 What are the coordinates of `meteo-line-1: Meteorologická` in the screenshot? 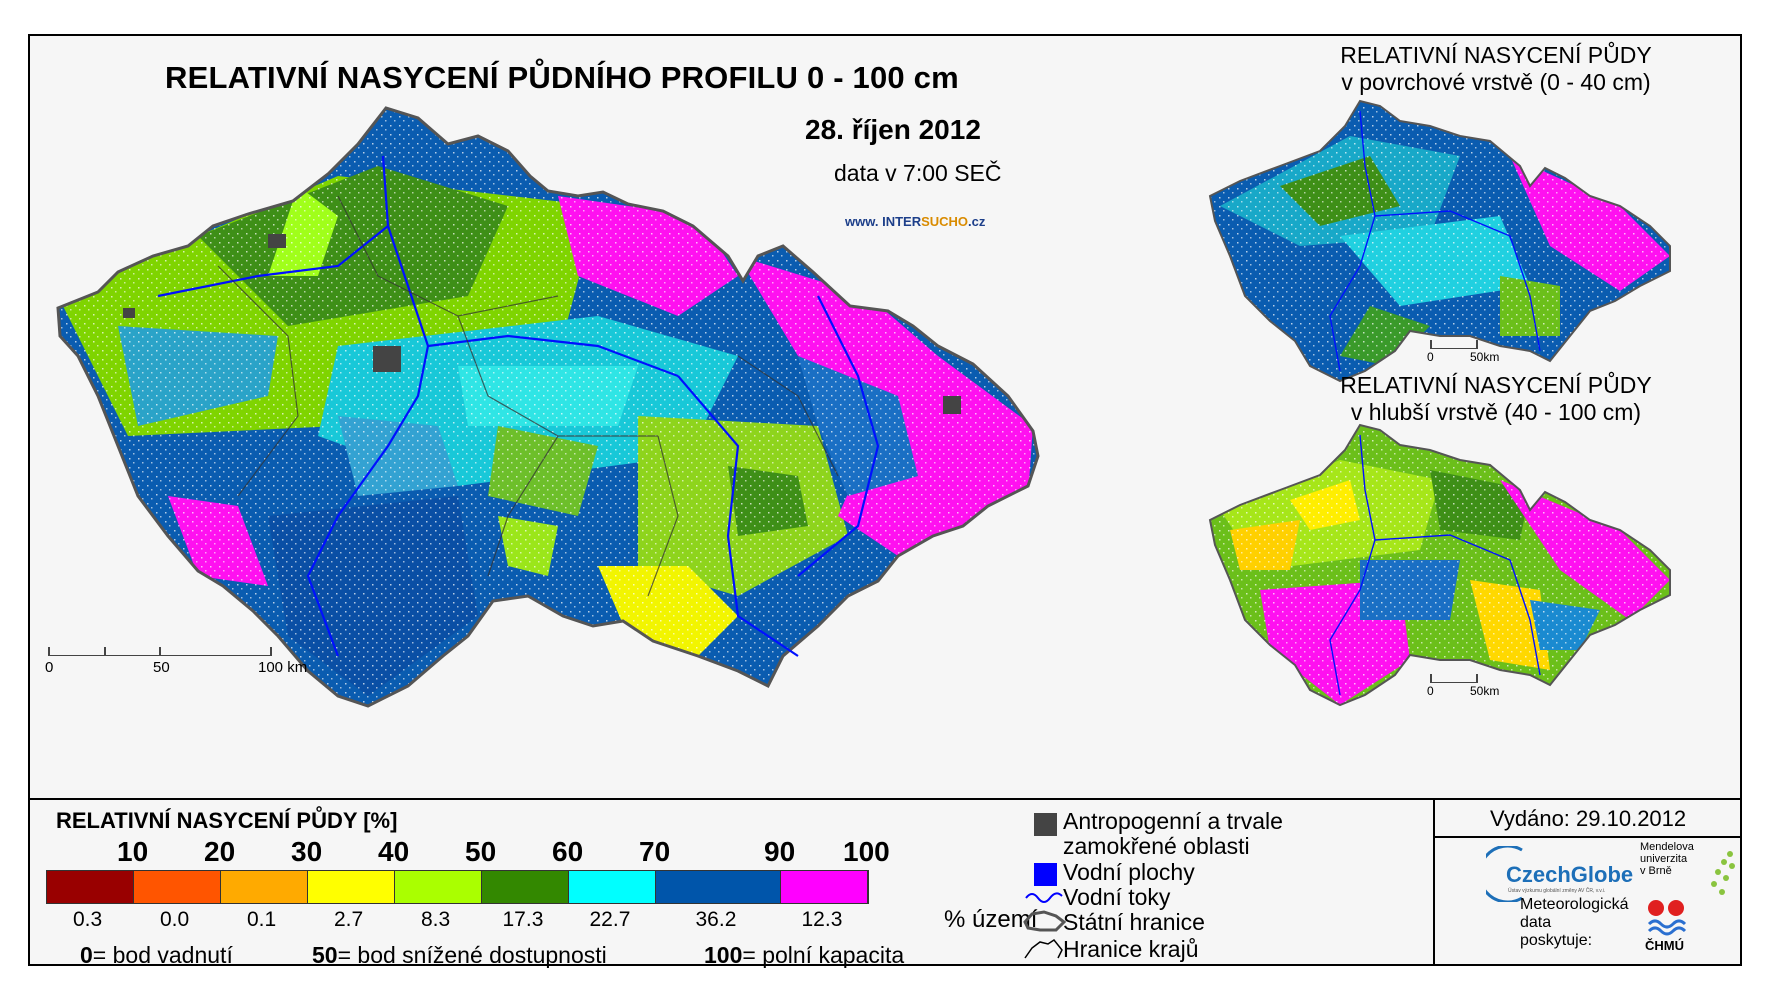 It's located at (1574, 904).